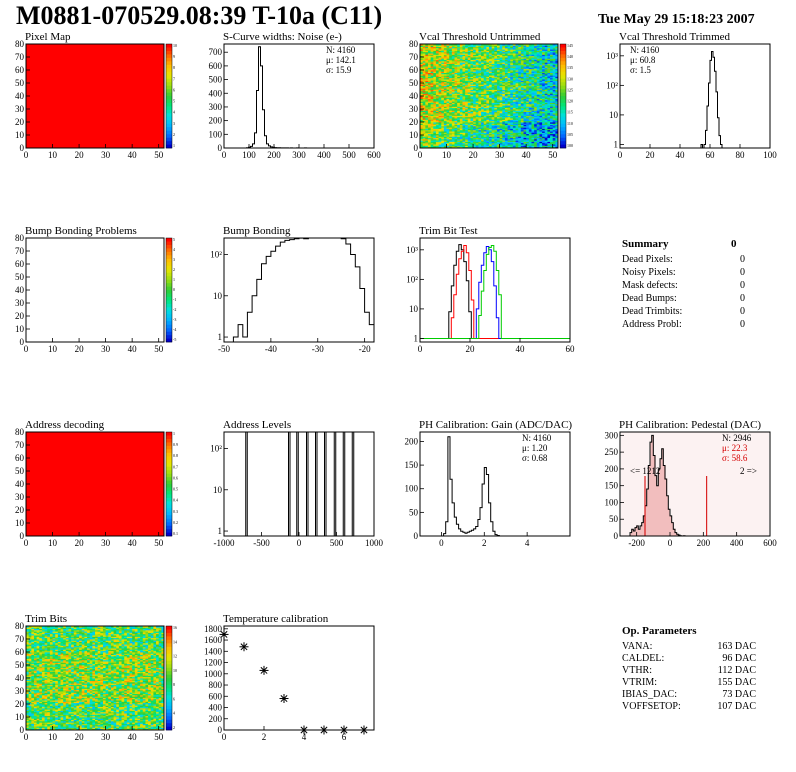  I want to click on heatmap-cell-block, so click(95, 484).